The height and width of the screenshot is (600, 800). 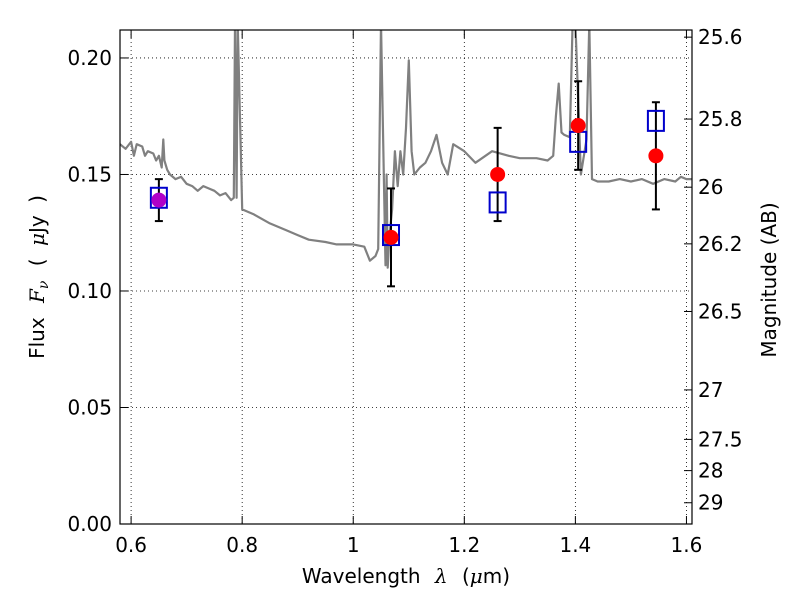 I want to click on y2-tick-label: 25.8, so click(x=720, y=119).